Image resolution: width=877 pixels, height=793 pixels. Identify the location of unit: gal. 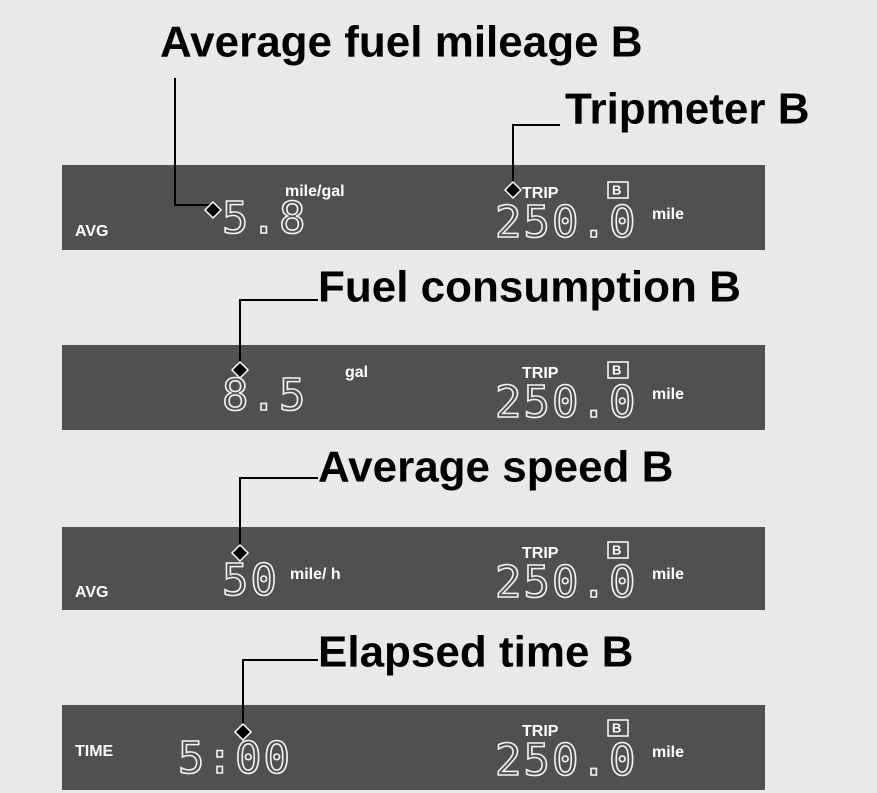
(356, 372).